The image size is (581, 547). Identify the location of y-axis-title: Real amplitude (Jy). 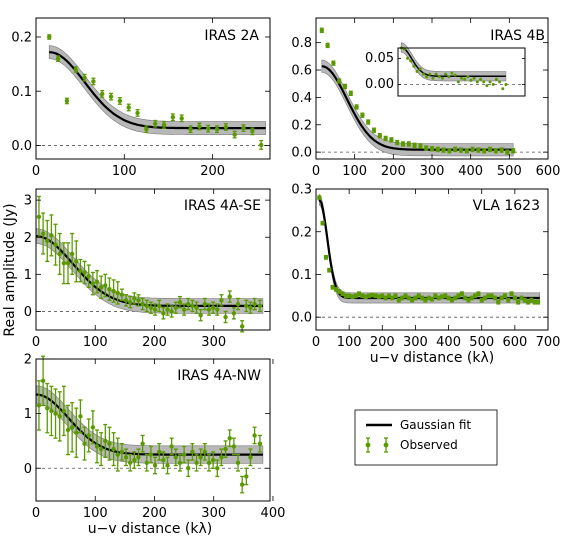
(10, 269).